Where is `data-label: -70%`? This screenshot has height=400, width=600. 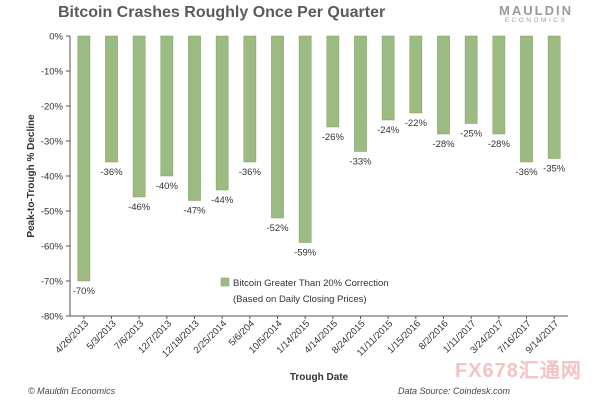 data-label: -70% is located at coordinates (84, 291).